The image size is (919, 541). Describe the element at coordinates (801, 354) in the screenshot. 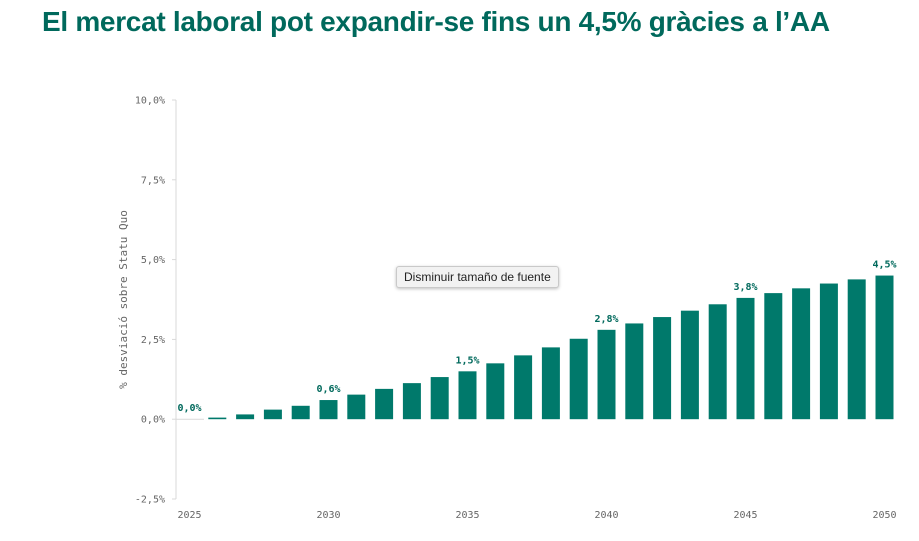

I see `bar-2047` at that location.